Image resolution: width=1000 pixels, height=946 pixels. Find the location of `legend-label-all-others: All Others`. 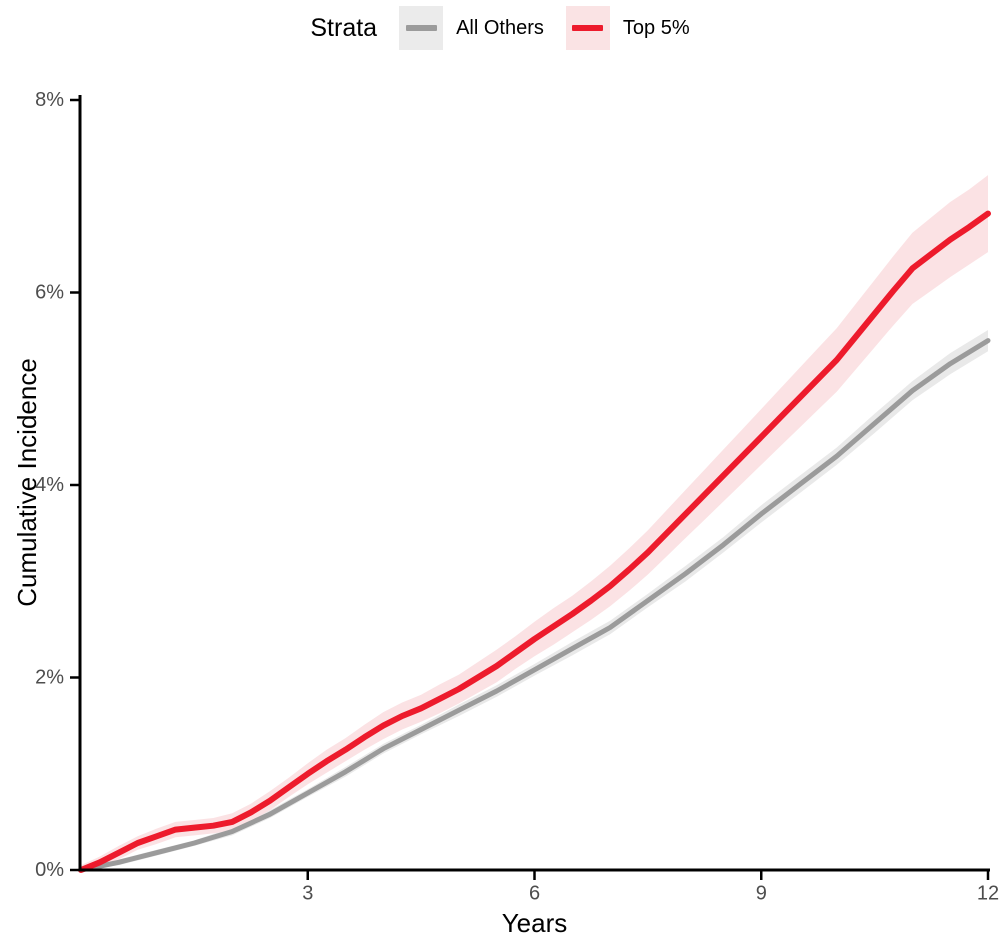

legend-label-all-others: All Others is located at coordinates (500, 27).